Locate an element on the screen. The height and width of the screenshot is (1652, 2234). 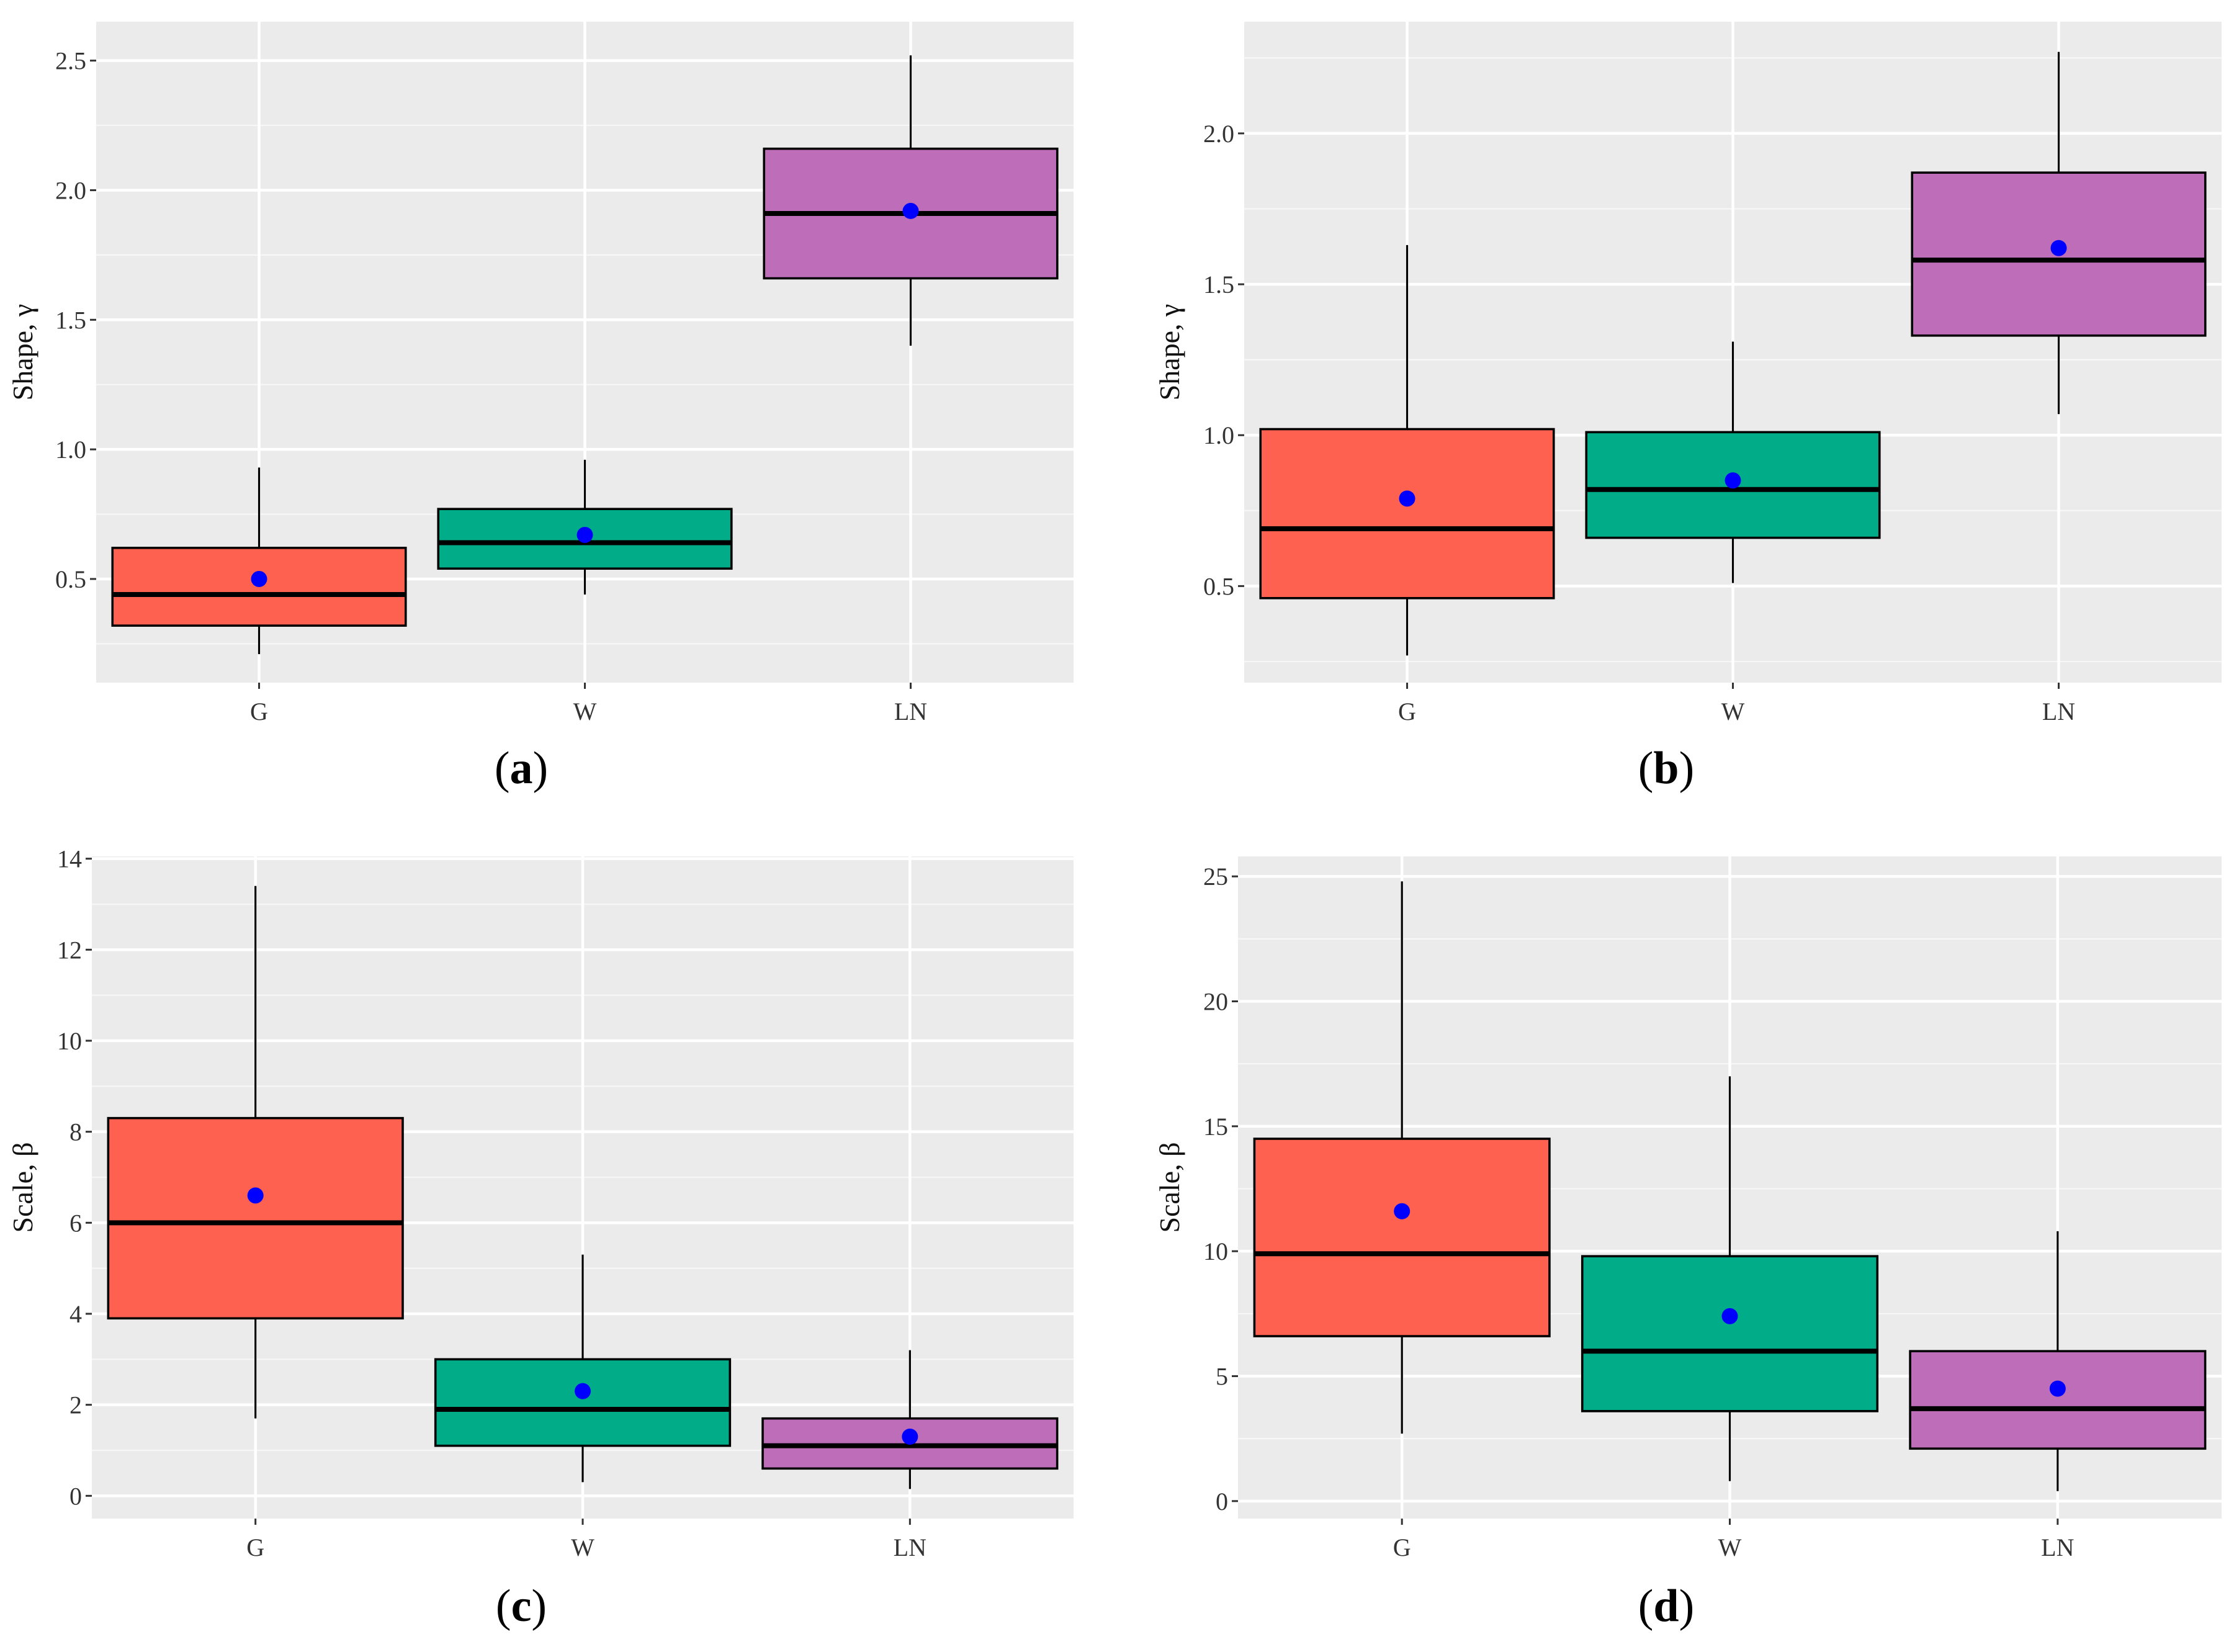
caption-letter: d is located at coordinates (1666, 1606).